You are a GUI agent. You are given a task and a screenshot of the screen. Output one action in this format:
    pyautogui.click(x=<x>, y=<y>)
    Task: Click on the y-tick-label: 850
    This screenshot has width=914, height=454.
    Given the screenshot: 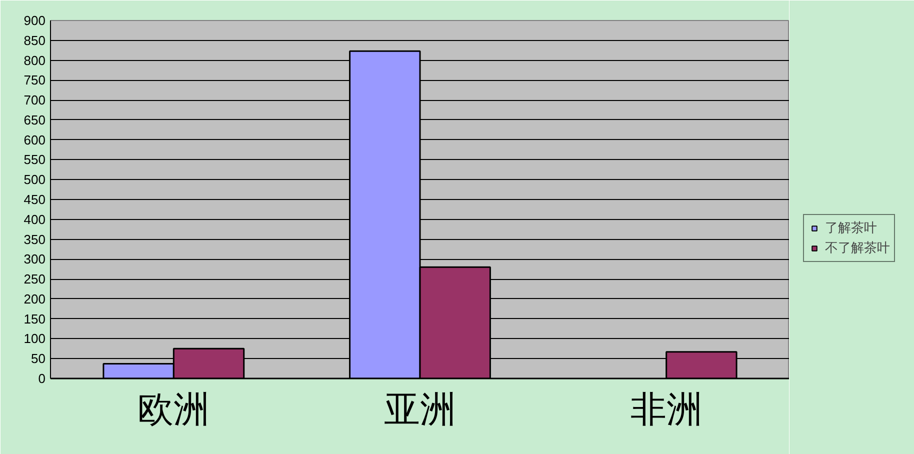 What is the action you would take?
    pyautogui.click(x=35, y=40)
    